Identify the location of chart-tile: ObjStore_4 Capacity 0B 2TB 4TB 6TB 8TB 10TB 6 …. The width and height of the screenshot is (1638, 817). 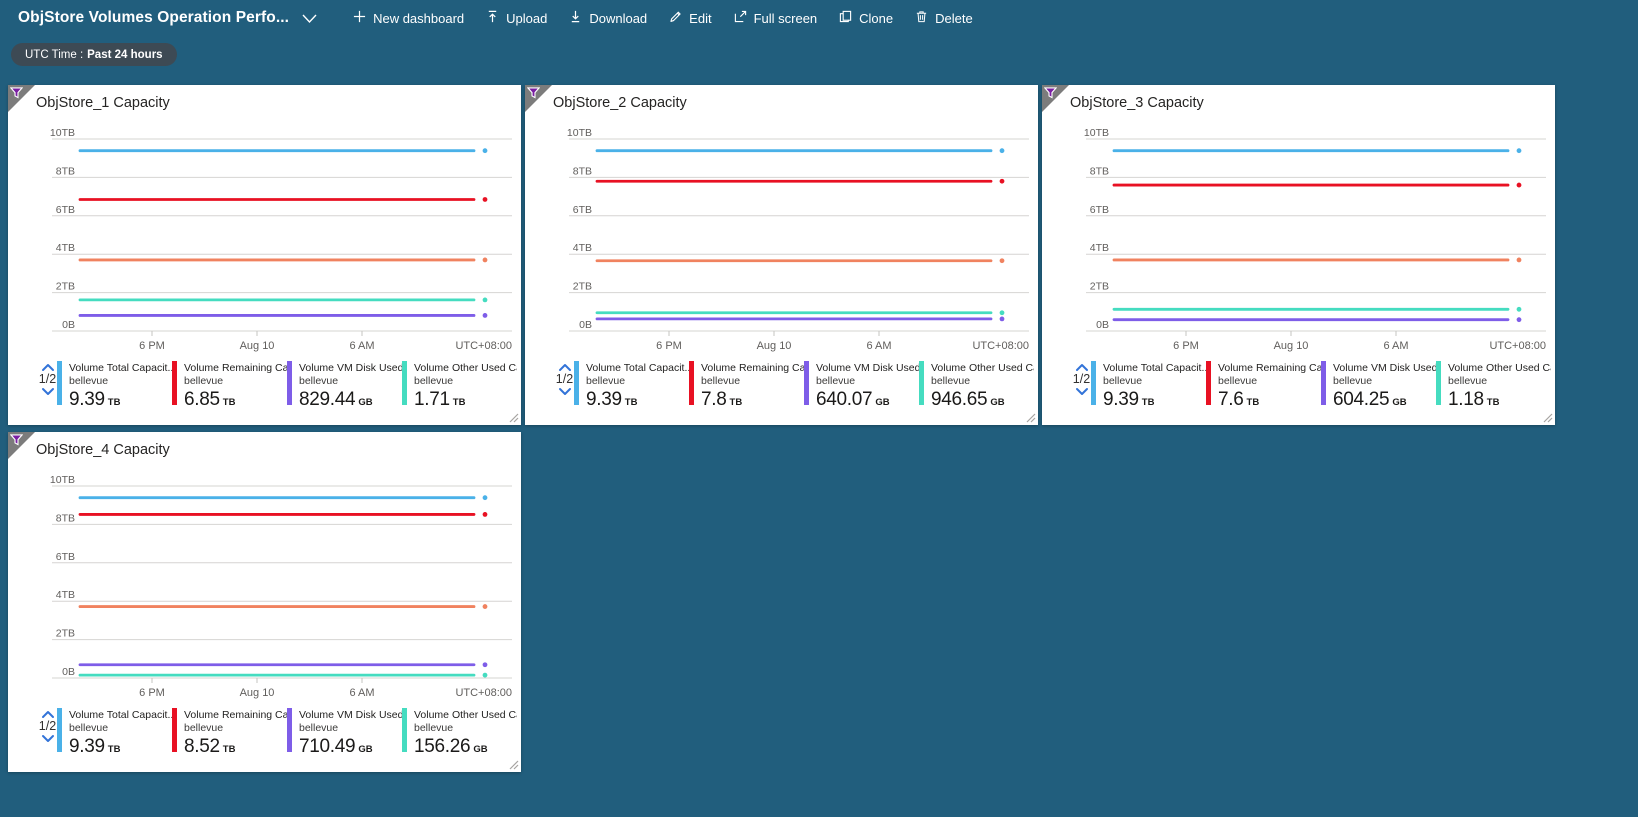
(264, 602).